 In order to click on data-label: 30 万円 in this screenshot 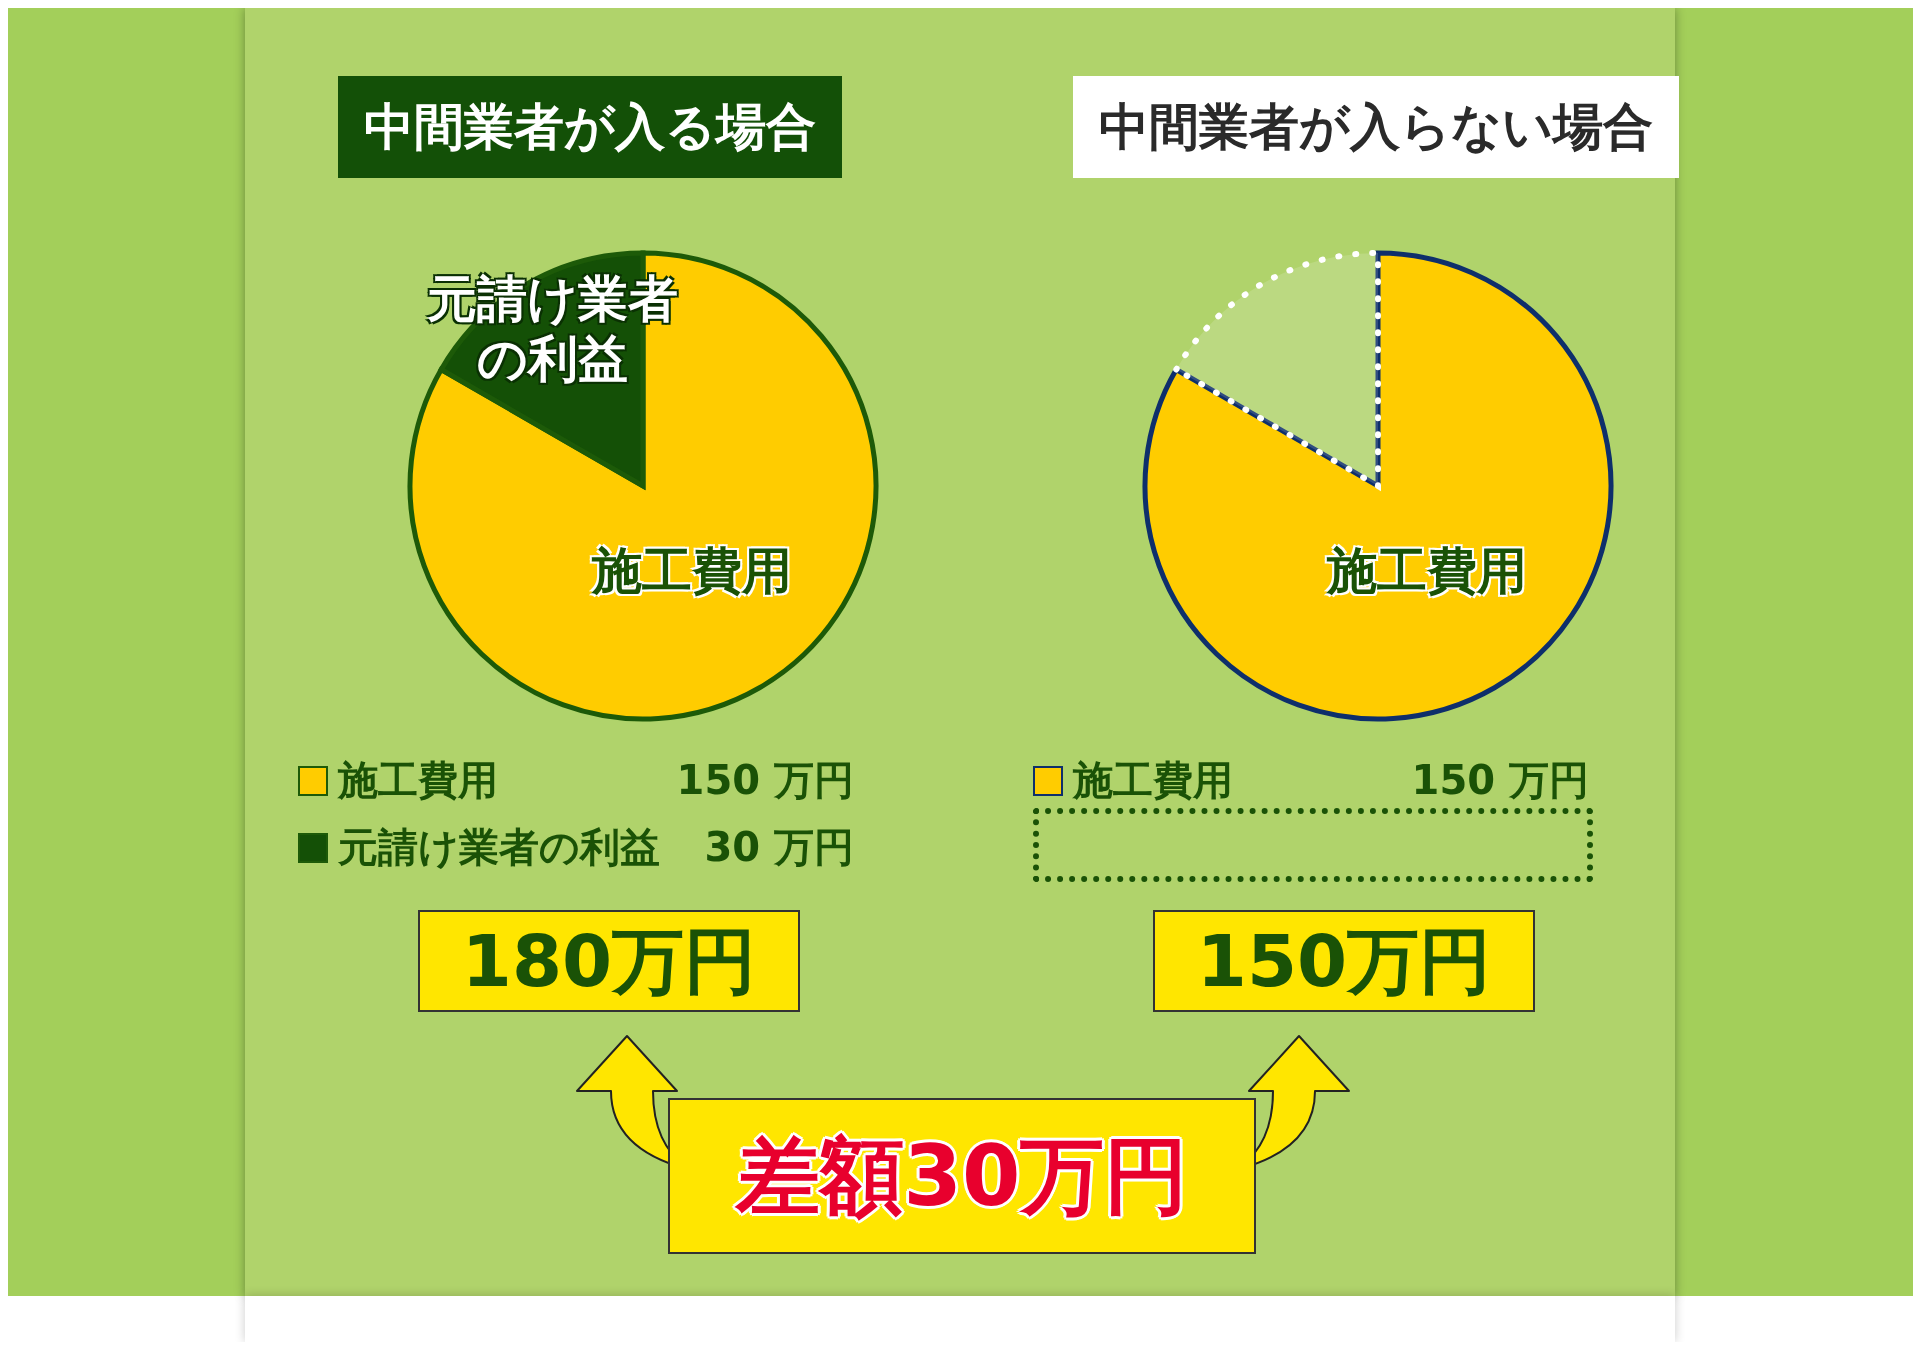, I will do `click(779, 847)`.